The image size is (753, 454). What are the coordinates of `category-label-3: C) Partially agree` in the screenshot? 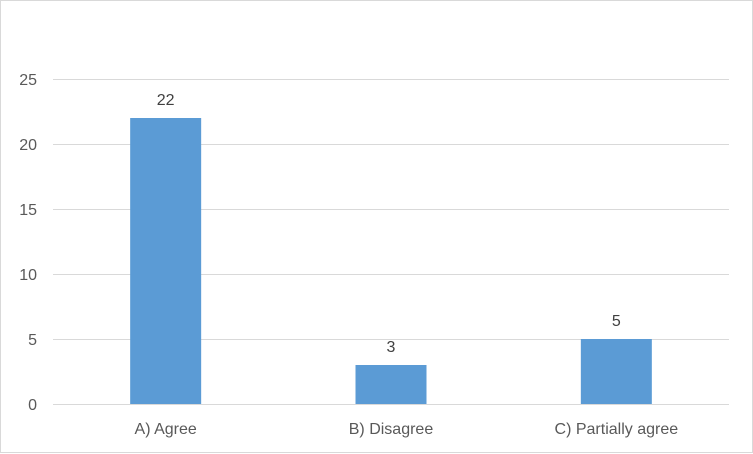 It's located at (617, 429).